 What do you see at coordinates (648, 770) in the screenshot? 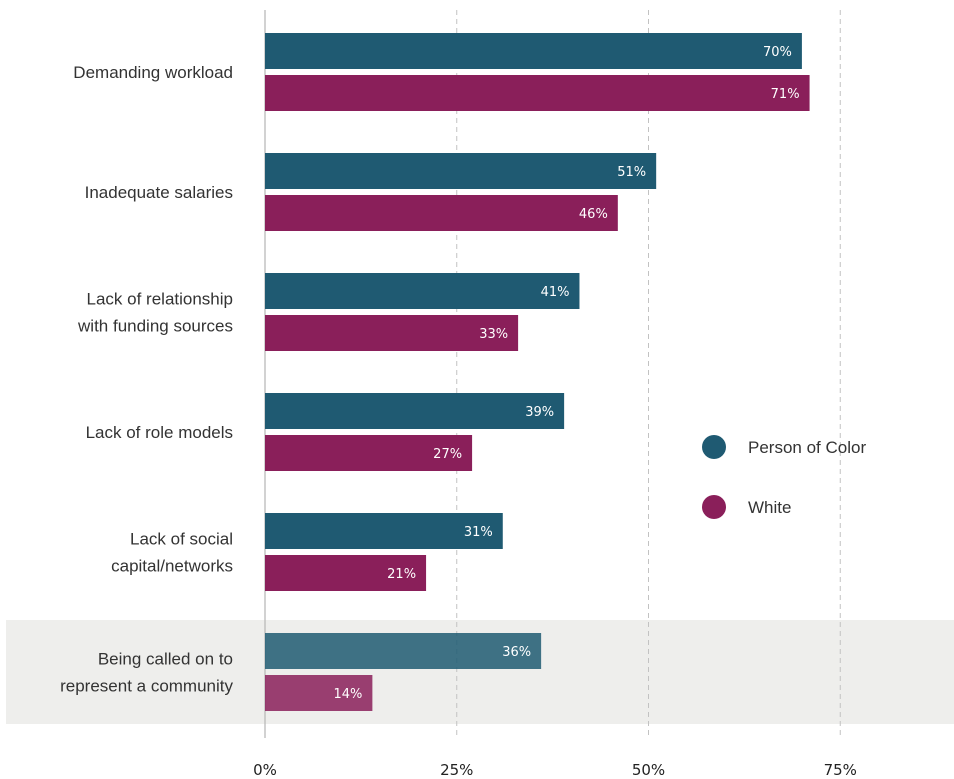
I see `x-tick-label: 50%` at bounding box center [648, 770].